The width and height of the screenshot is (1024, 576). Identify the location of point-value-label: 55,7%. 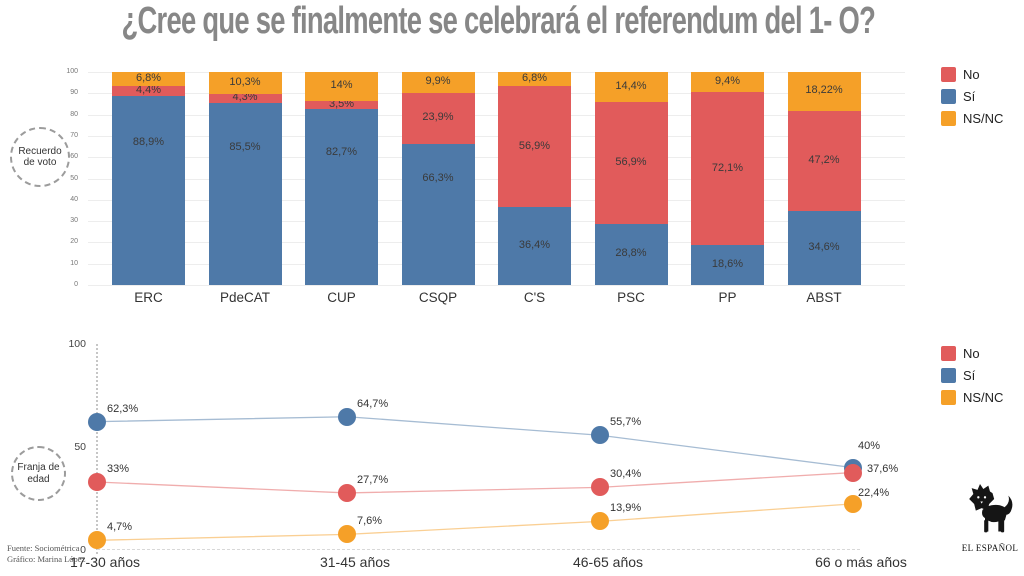
(626, 422).